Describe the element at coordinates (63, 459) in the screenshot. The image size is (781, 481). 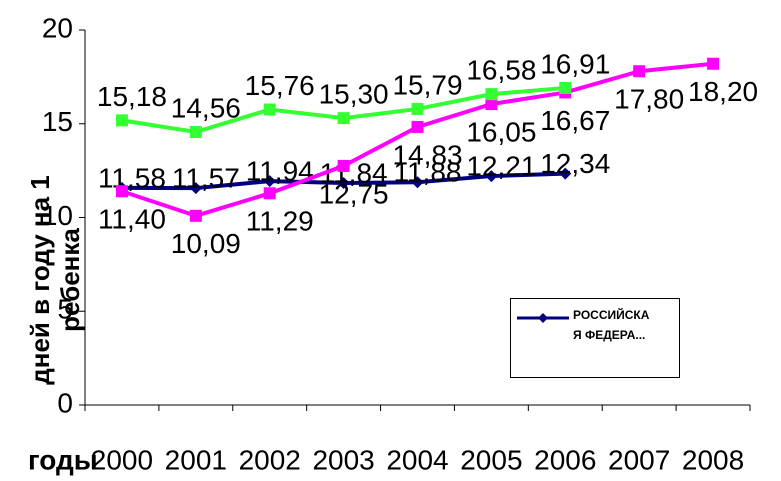
I see `x-axis-label: годы` at that location.